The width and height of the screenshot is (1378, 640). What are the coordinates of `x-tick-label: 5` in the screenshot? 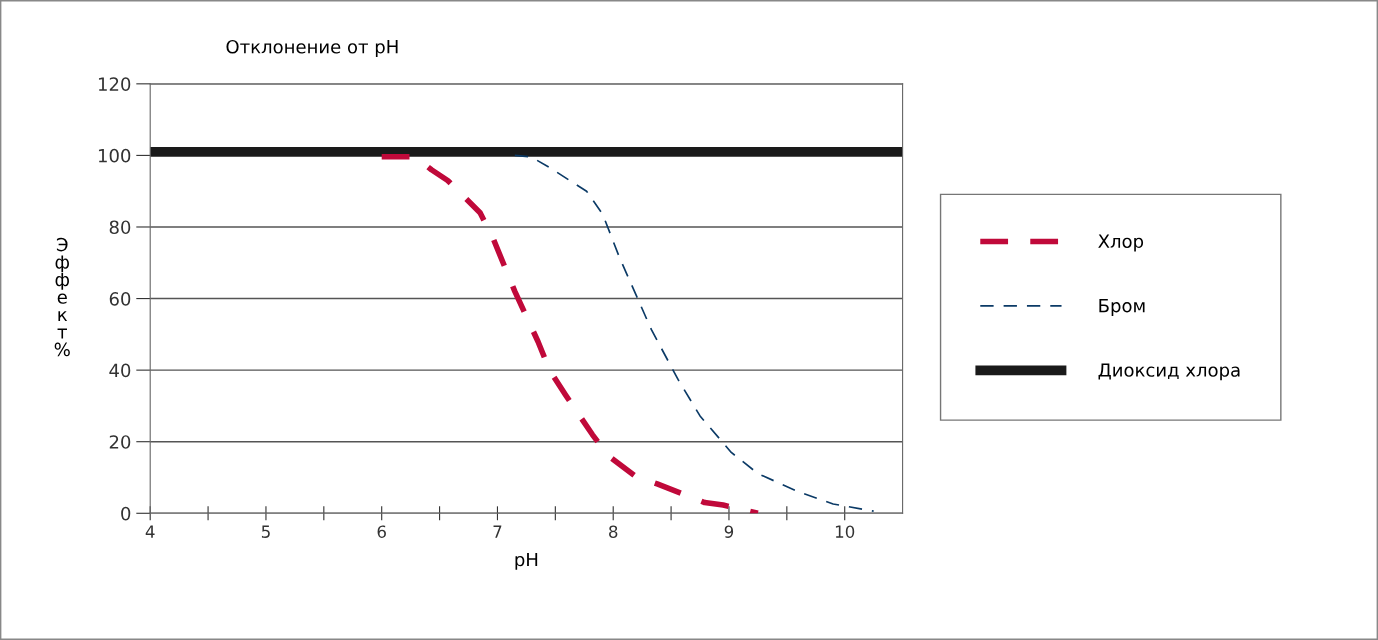 It's located at (265, 531).